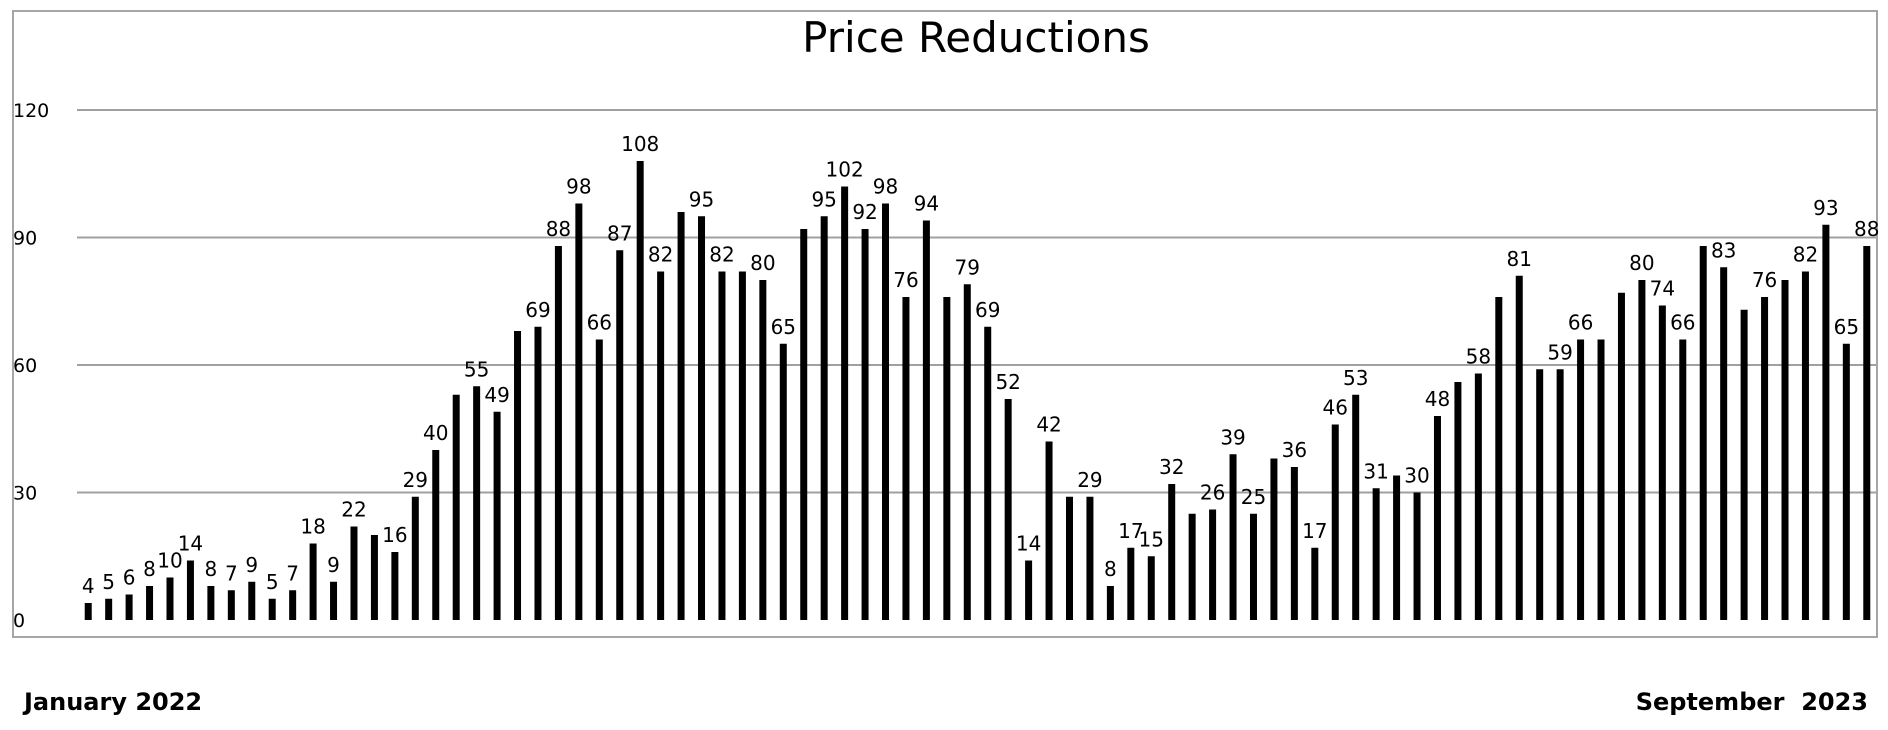 The image size is (1888, 730). Describe the element at coordinates (88, 586) in the screenshot. I see `bar-value-label: 4` at that location.